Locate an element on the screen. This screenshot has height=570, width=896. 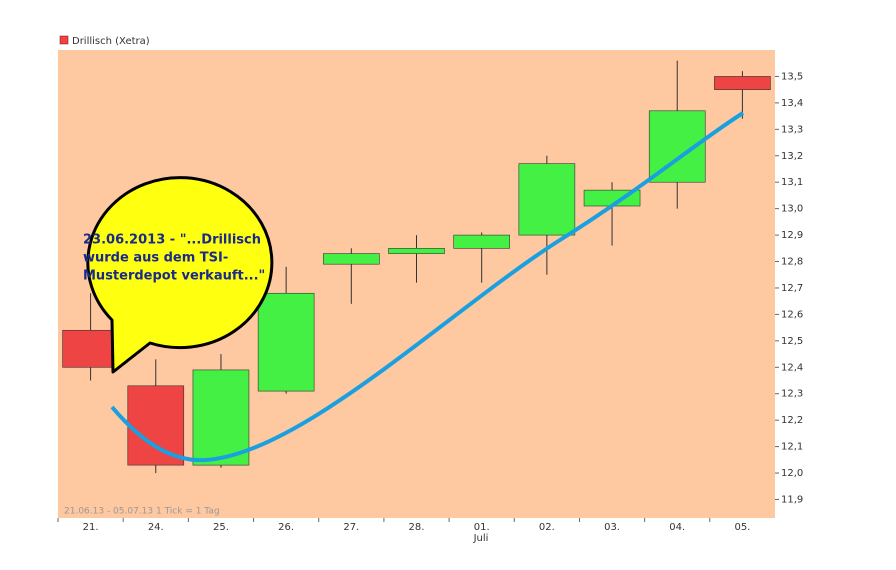
y-tick-label: 13,0 is located at coordinates (792, 209).